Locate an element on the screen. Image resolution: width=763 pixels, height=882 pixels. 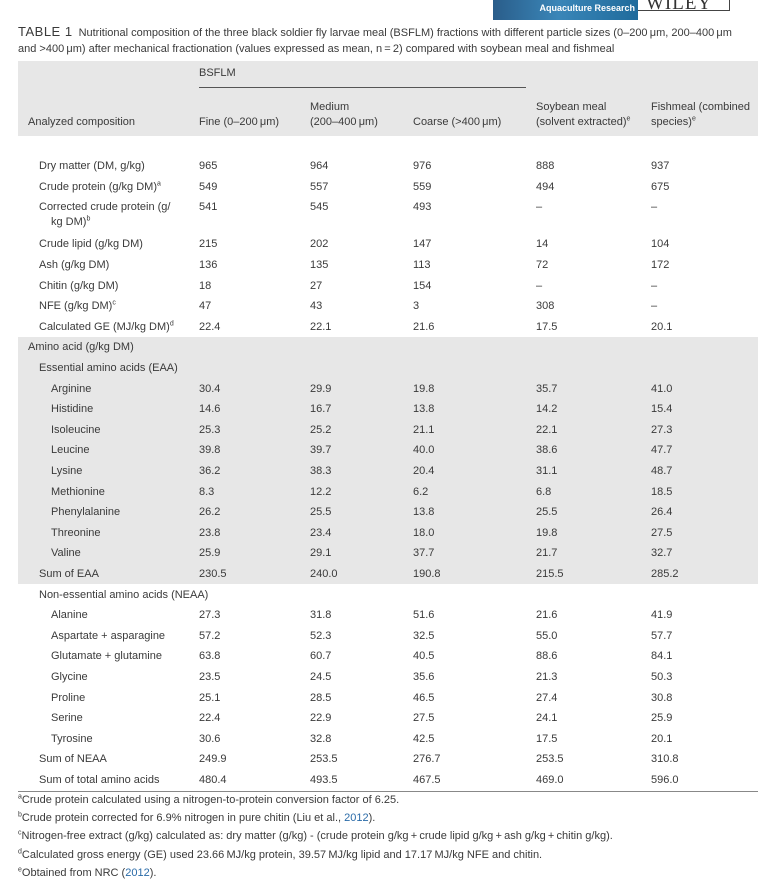
table-row: Alanine 27.3 31.8 51.6 21.6 41.9 is located at coordinates (388, 615).